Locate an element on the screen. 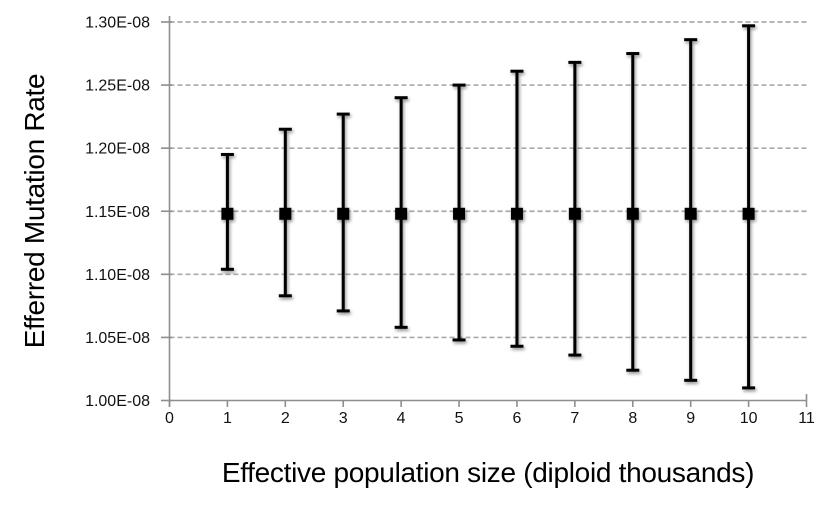  y-tick-label: 1.25E-08 is located at coordinates (117, 86).